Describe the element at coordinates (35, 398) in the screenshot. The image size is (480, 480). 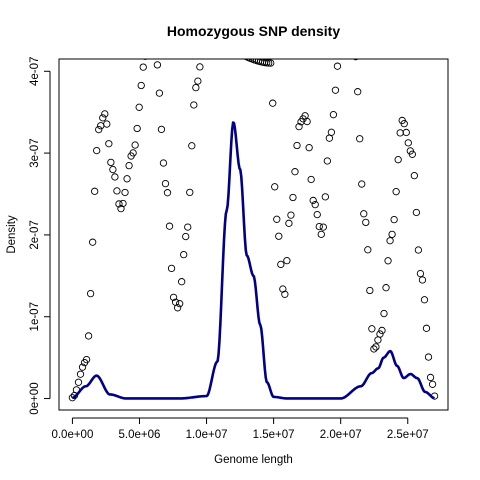
I see `y-tick-label: 0e+00` at that location.